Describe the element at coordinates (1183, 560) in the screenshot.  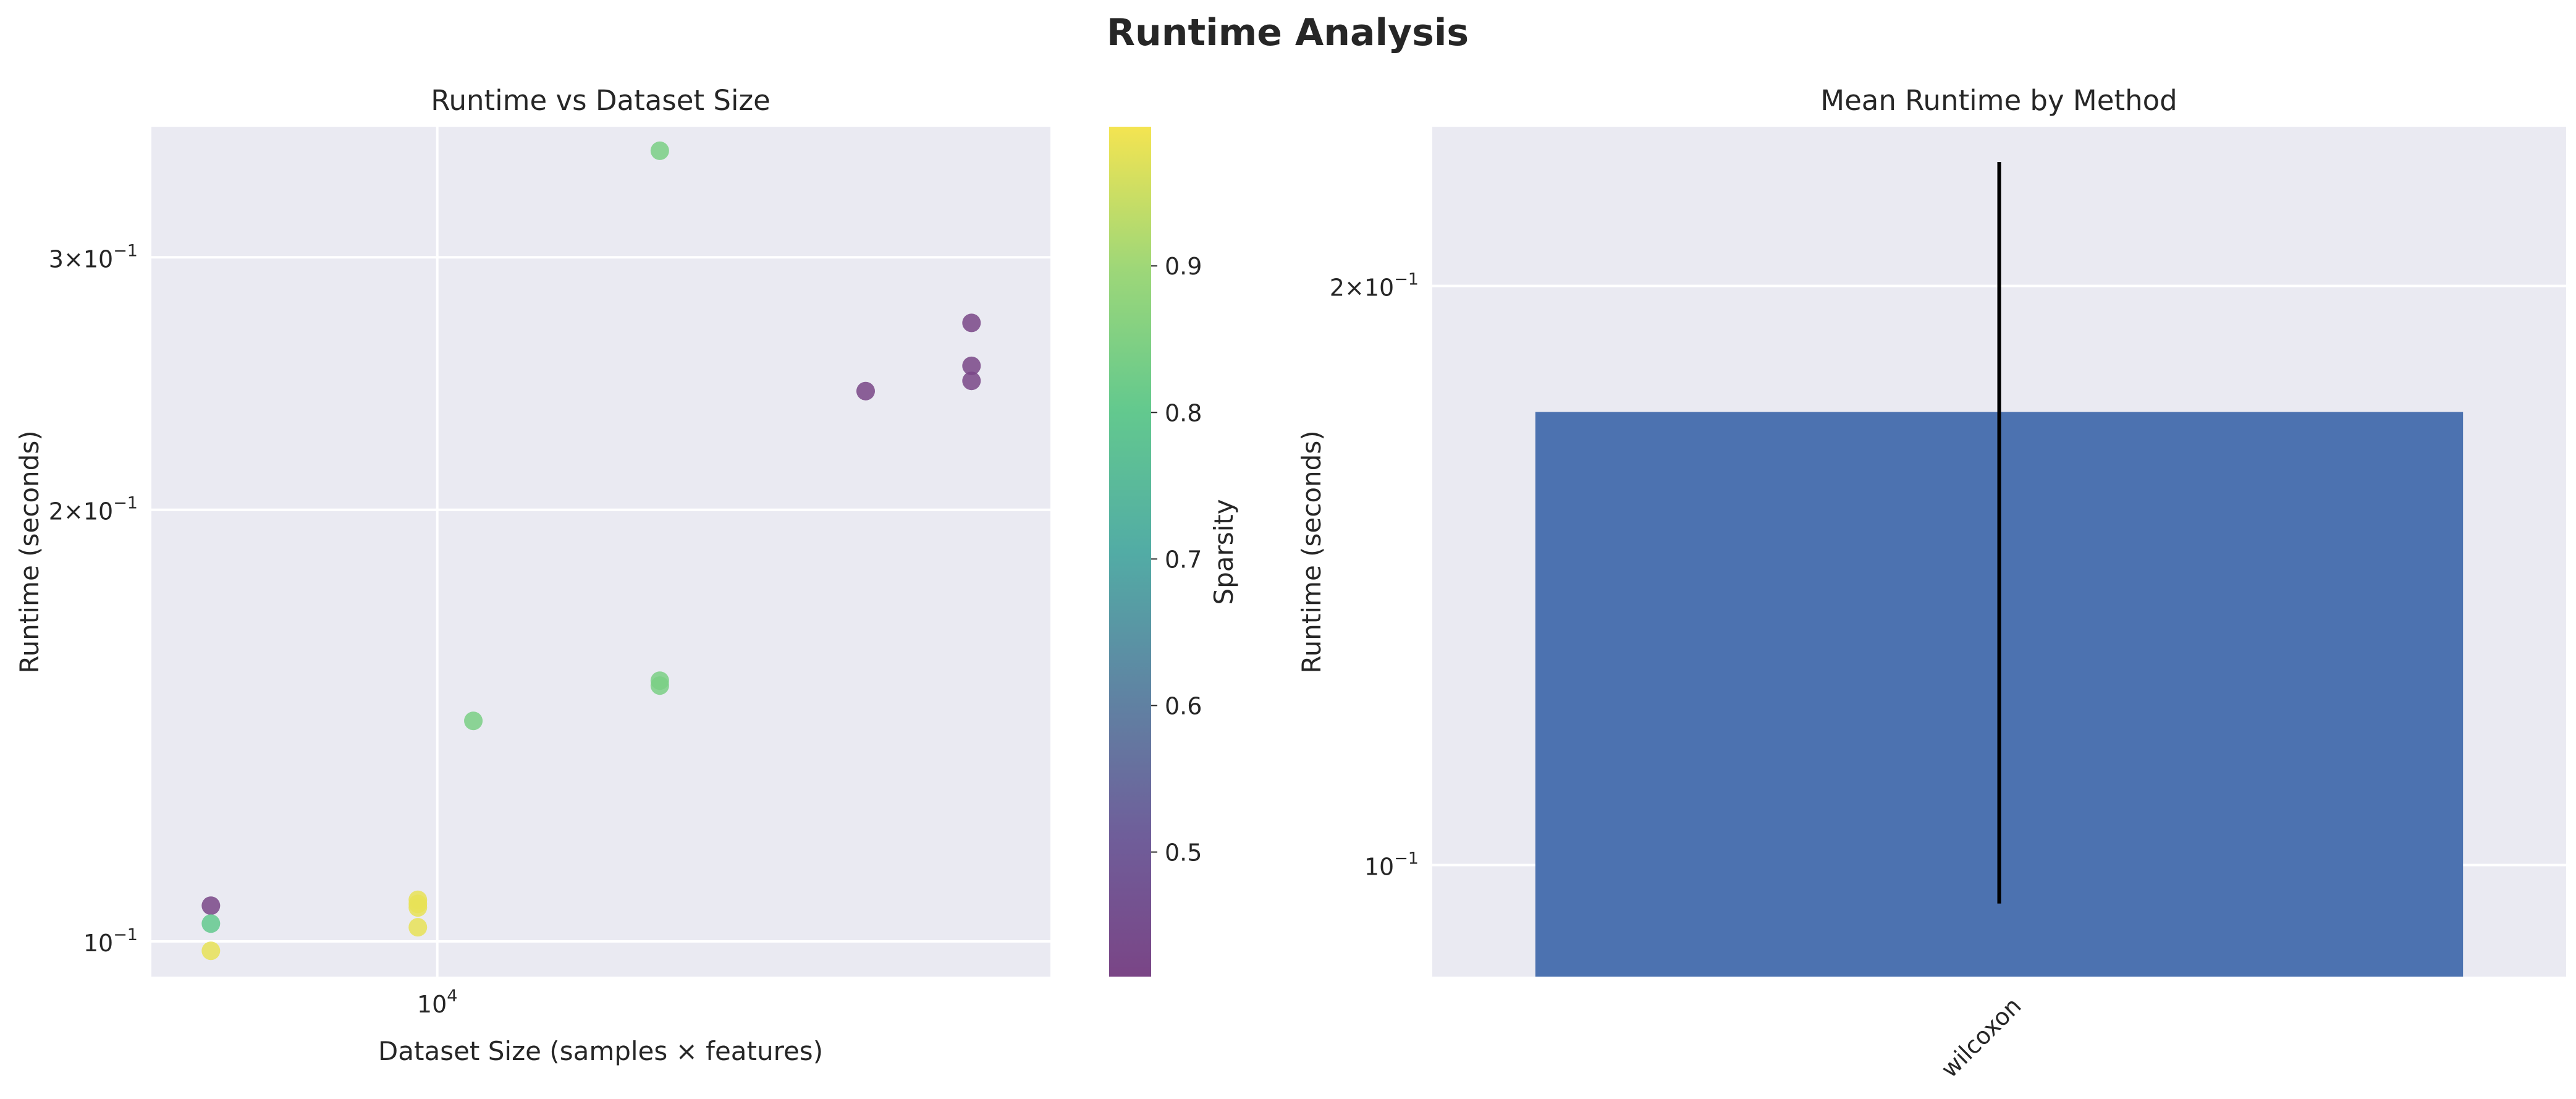
I see `colorbar-tick-label: 0.7` at that location.